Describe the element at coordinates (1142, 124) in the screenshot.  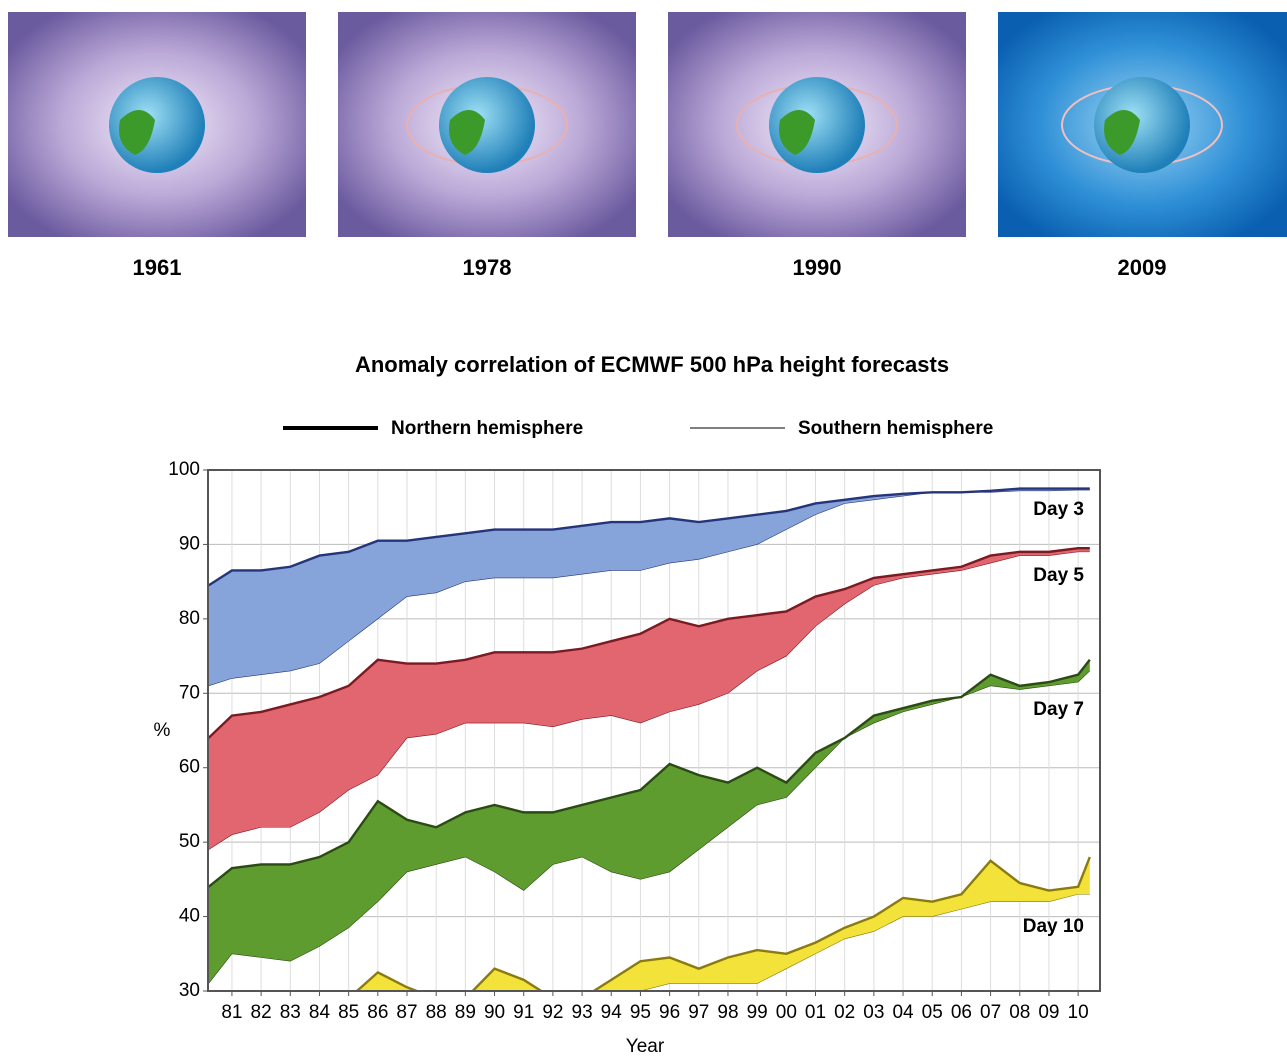
I see `image-2009` at that location.